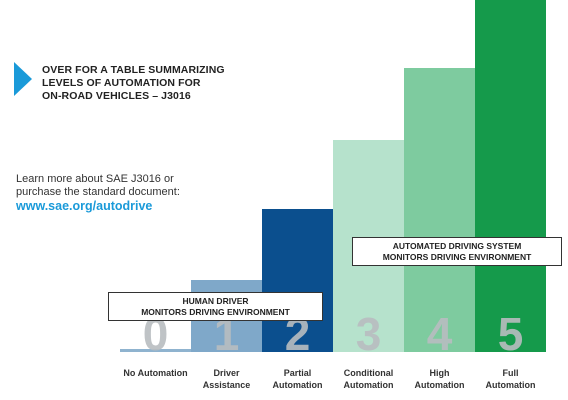 Image resolution: width=568 pixels, height=400 pixels. I want to click on arrow-icon, so click(23, 79).